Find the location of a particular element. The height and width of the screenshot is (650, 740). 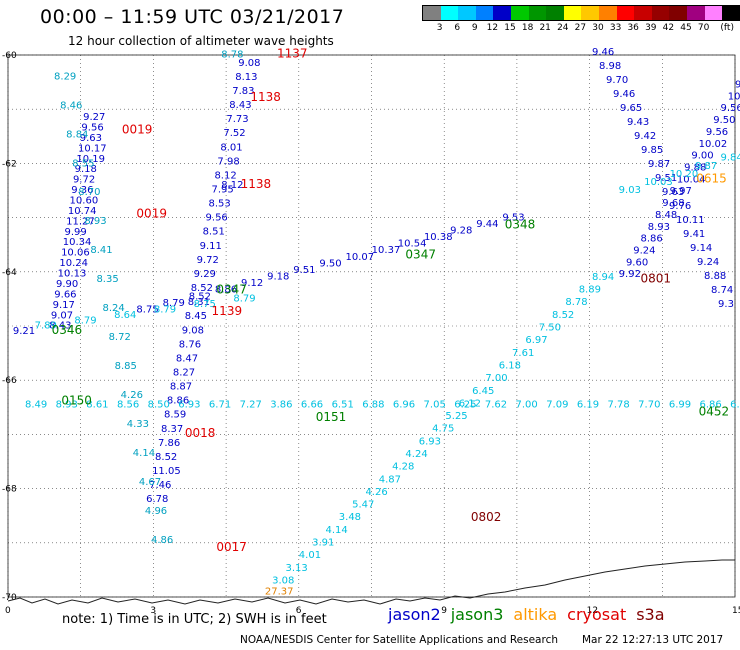

color-scale-label: 36 is located at coordinates (633, 28).